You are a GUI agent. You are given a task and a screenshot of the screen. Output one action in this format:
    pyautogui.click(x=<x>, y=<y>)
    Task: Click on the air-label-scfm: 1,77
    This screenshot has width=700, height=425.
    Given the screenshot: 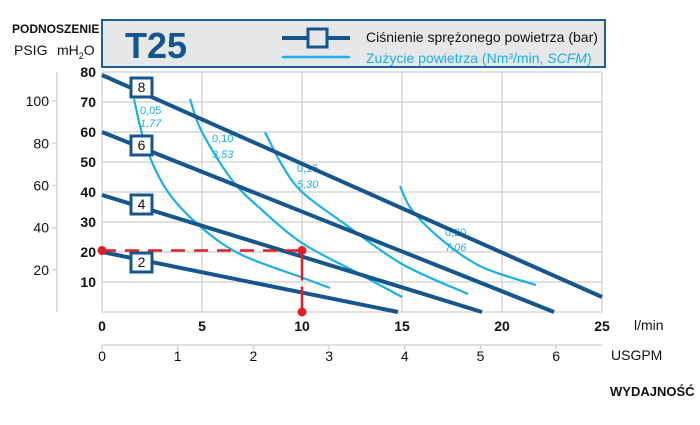 What is the action you would take?
    pyautogui.click(x=151, y=124)
    